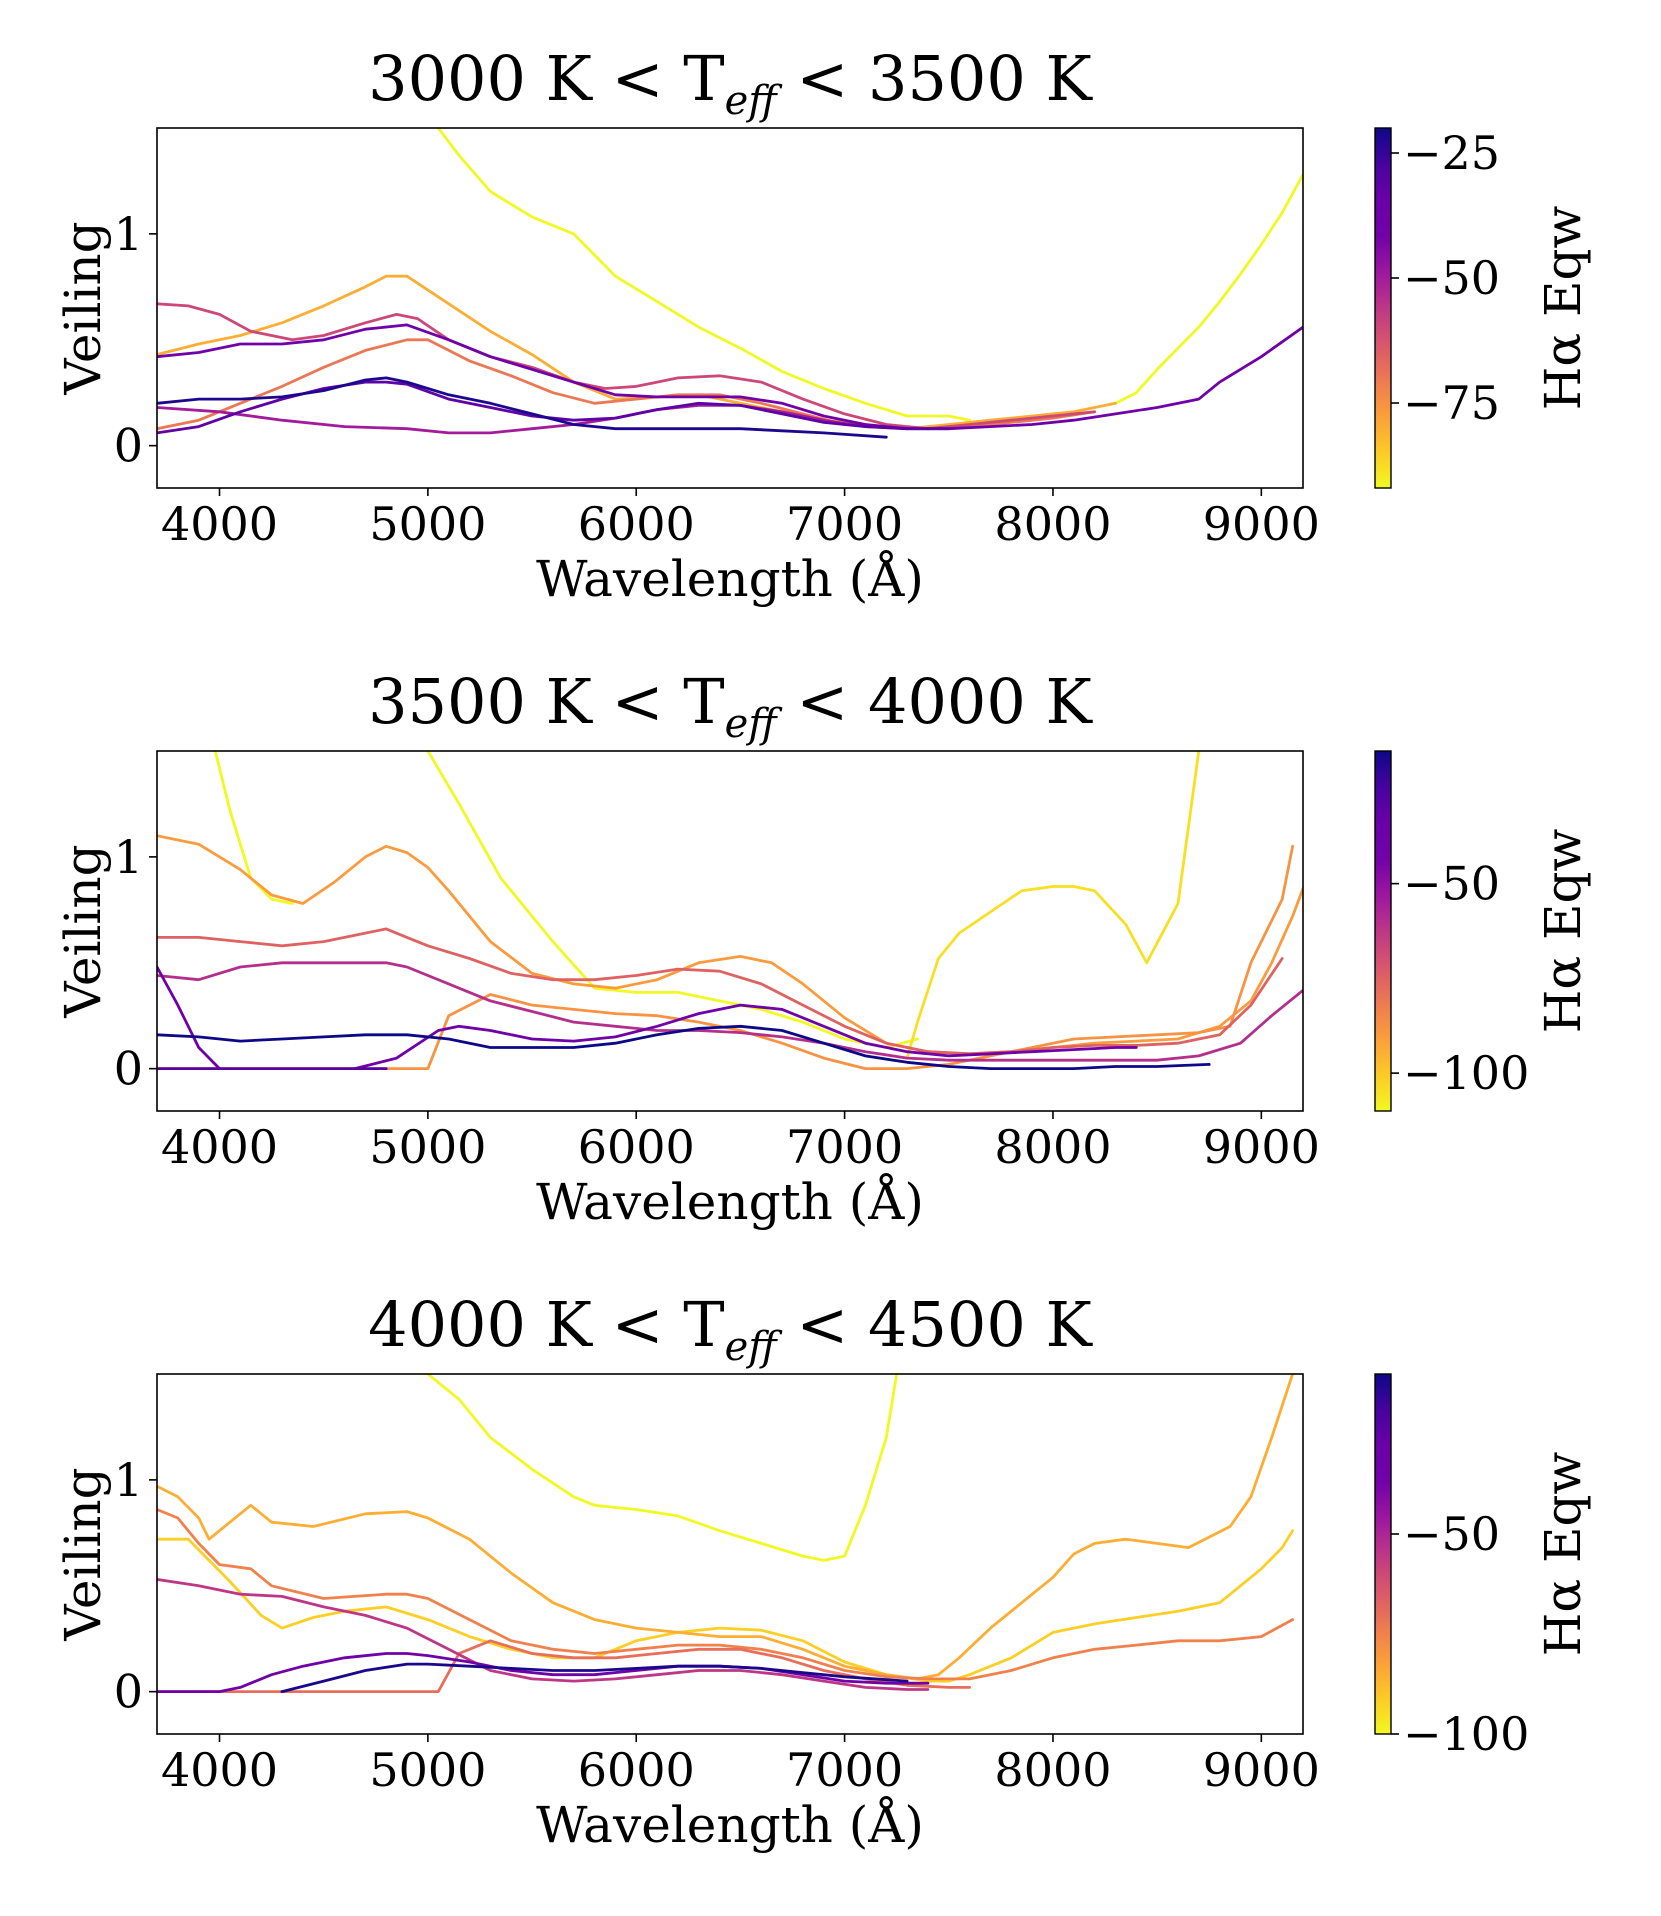 This screenshot has height=1916, width=1661. I want to click on title-right: < 3500 K, so click(935, 78).